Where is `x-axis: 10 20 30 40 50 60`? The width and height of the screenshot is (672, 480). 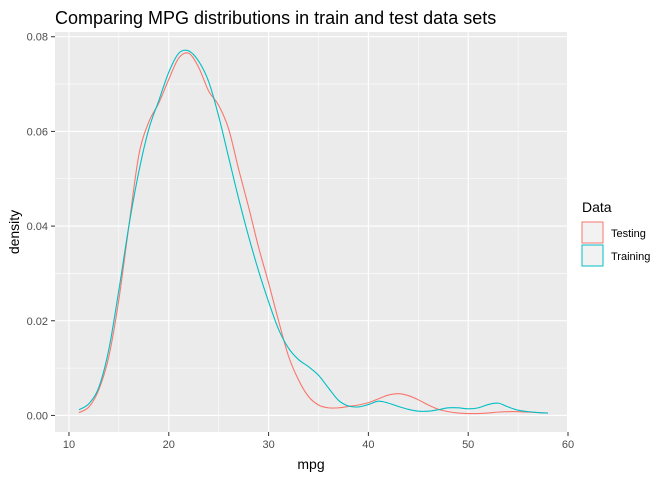 x-axis: 10 20 30 40 50 60 is located at coordinates (318, 441).